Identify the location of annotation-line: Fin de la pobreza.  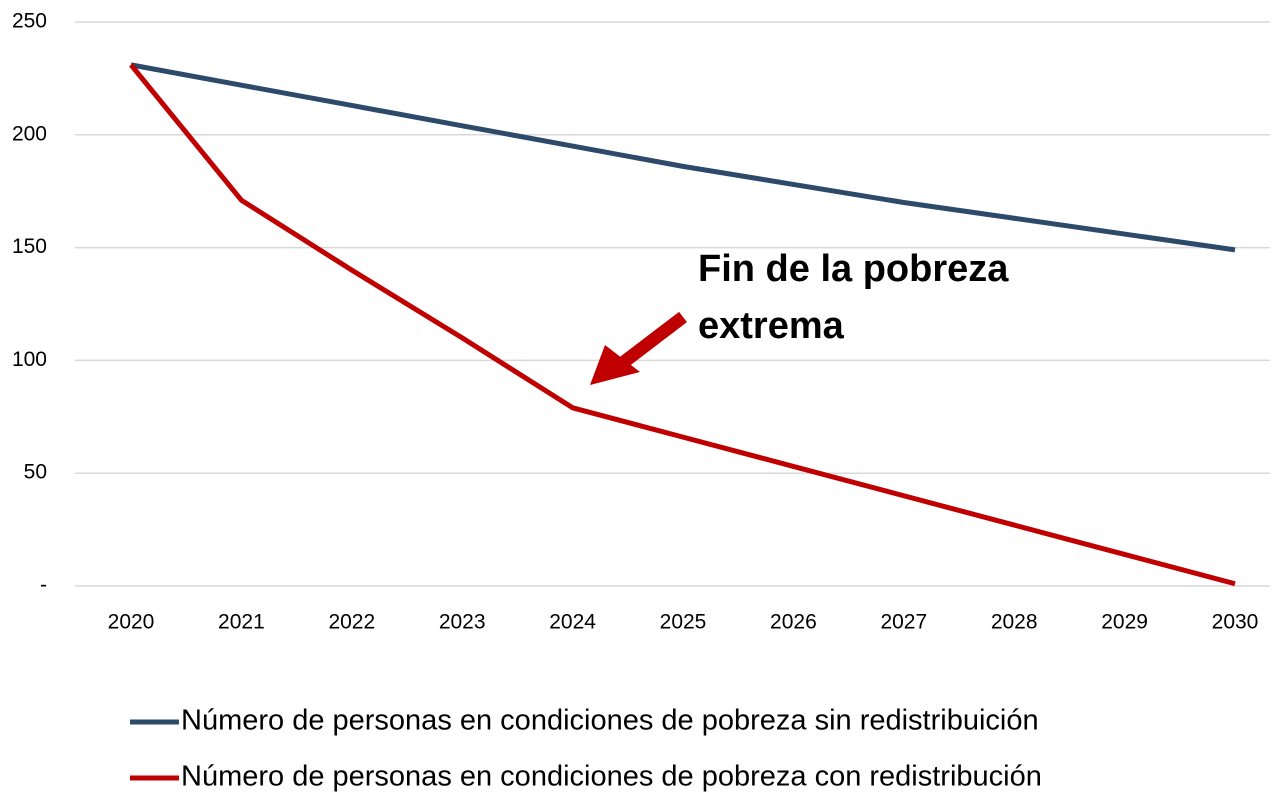
(853, 269).